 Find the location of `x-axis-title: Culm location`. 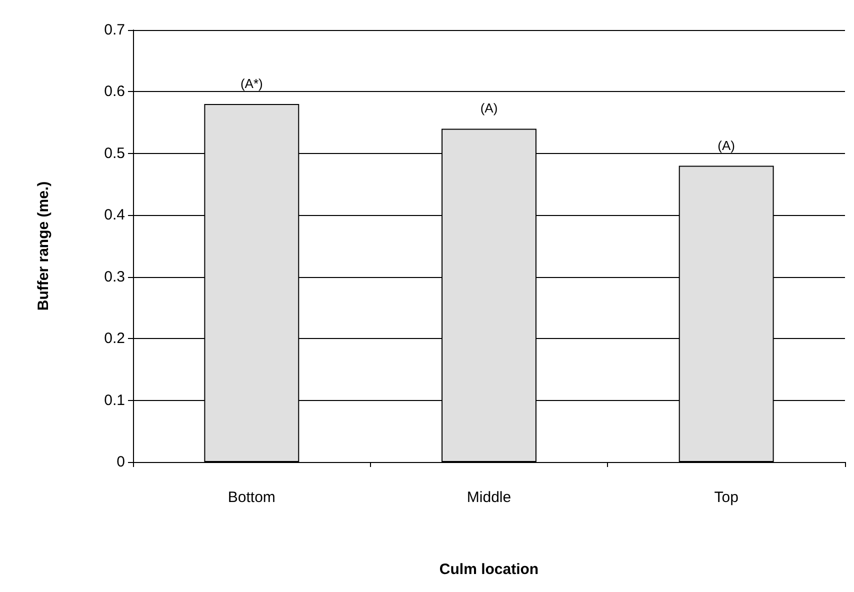

x-axis-title: Culm location is located at coordinates (489, 569).